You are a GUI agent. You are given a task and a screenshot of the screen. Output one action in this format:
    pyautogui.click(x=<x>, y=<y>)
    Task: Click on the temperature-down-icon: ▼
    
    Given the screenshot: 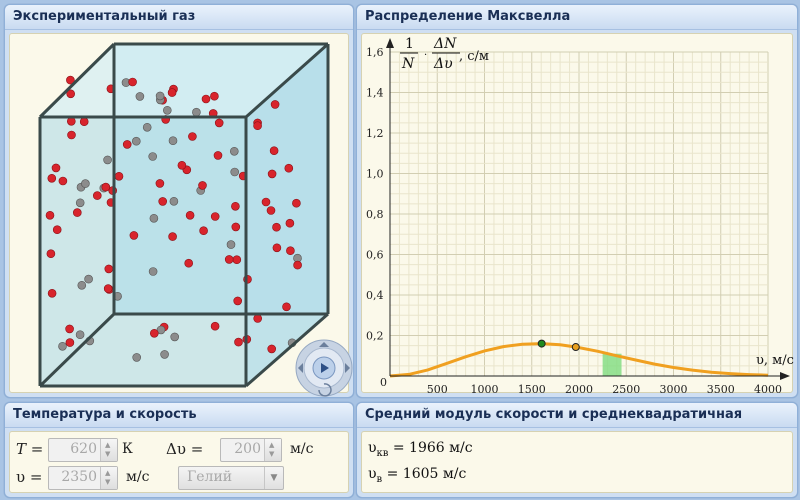 What is the action you would take?
    pyautogui.click(x=108, y=454)
    